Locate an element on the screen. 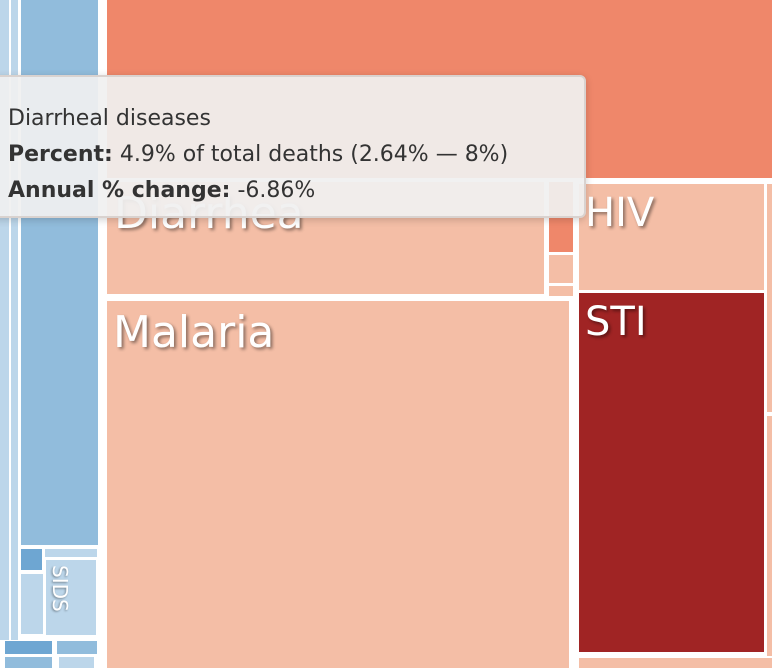 This screenshot has width=772, height=668. treemap-label-hiv: HIV is located at coordinates (620, 213).